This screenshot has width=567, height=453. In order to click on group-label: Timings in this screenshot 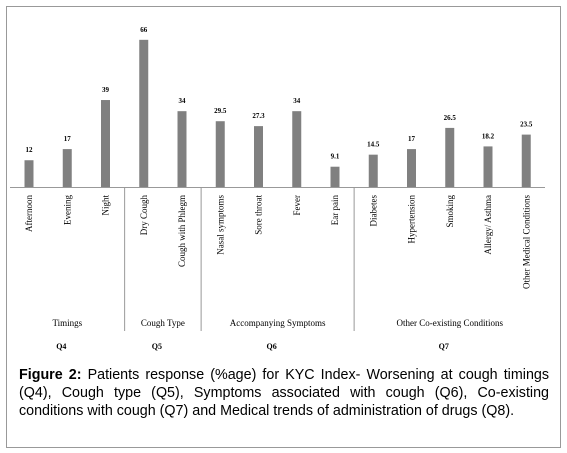, I will do `click(67, 323)`.